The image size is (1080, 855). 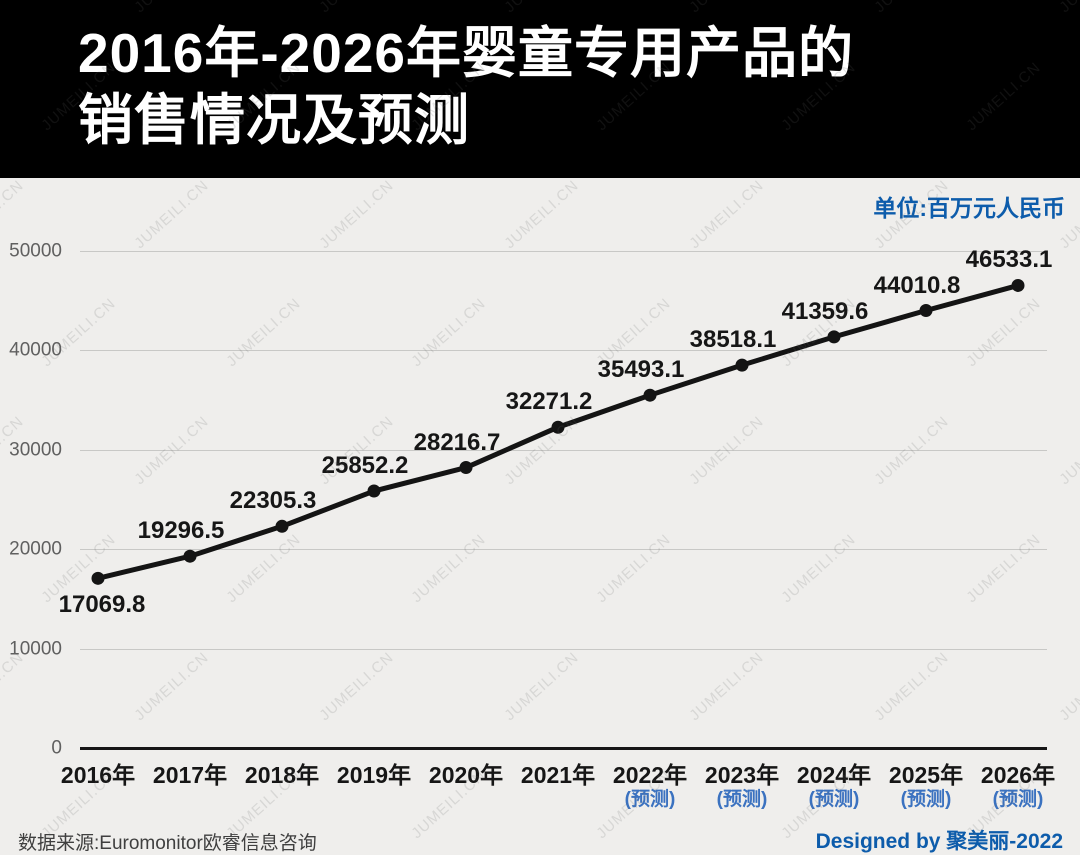 What do you see at coordinates (834, 775) in the screenshot?
I see `x-axis-year-label: 2024年` at bounding box center [834, 775].